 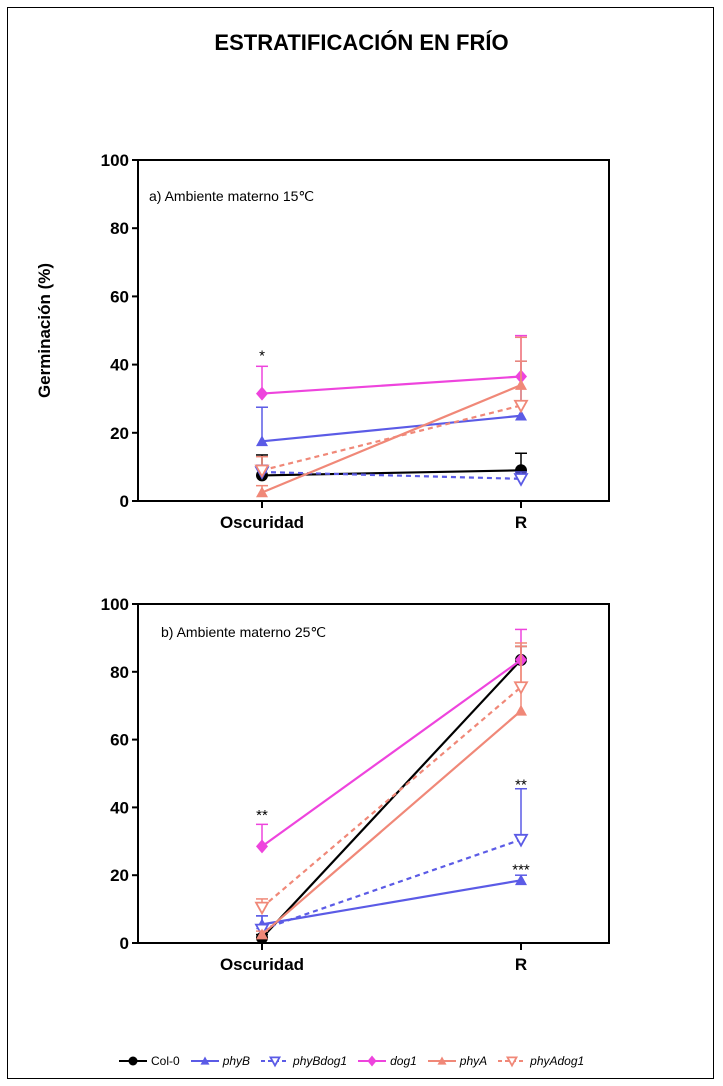 What do you see at coordinates (149, 1061) in the screenshot?
I see `legend-item-col0: Col-0` at bounding box center [149, 1061].